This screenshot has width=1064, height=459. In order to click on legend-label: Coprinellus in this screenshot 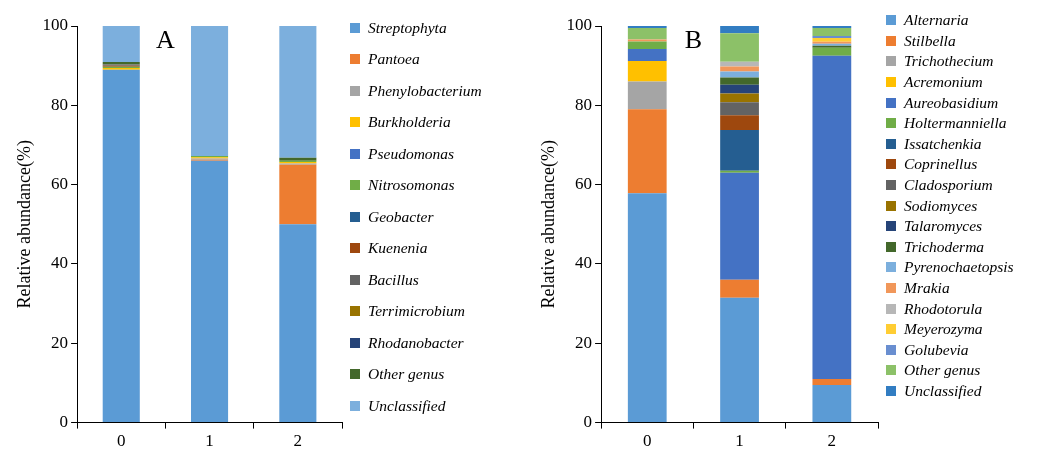, I will do `click(941, 164)`.